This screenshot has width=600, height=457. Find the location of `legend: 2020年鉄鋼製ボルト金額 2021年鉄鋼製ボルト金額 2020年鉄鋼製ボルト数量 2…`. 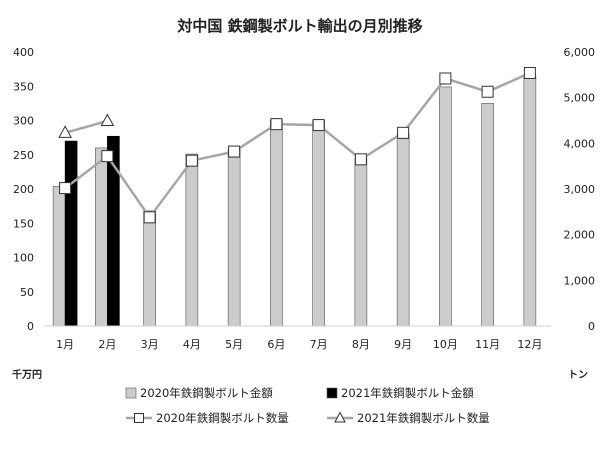

legend: 2020年鉄鋼製ボルト金額 2021年鉄鋼製ボルト金額 2020年鉄鋼製ボルト数量 2… is located at coordinates (307, 405).